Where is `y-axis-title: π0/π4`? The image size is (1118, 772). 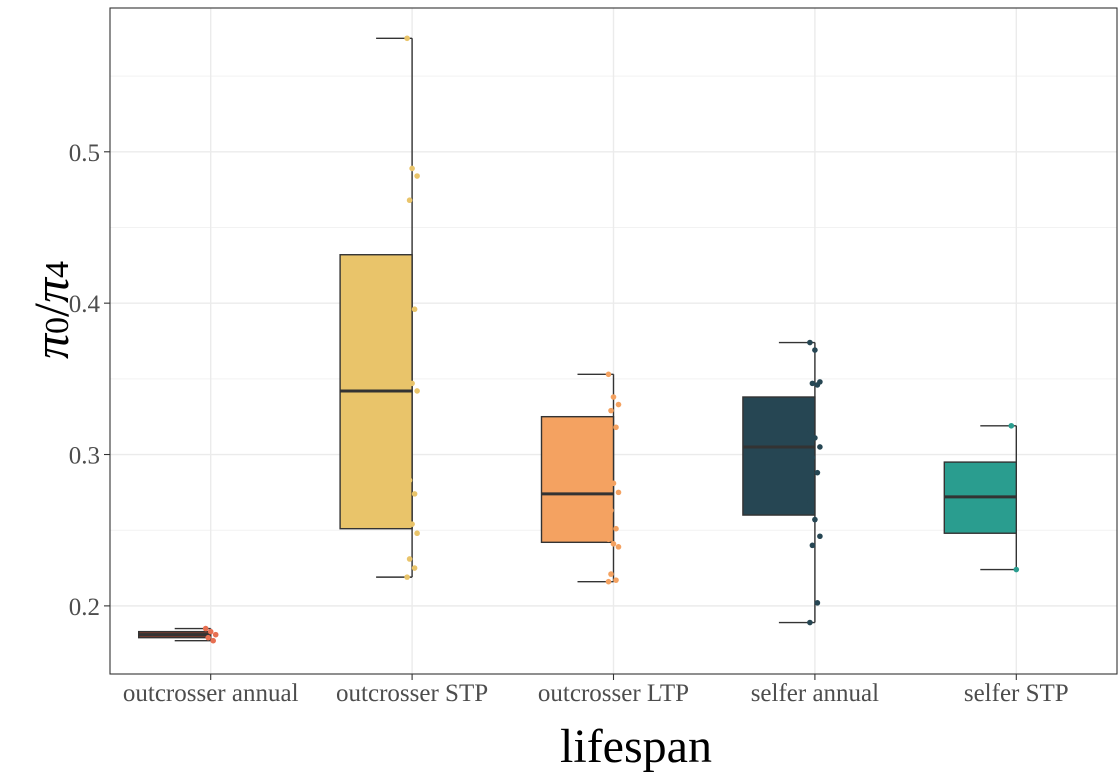
y-axis-title: π0/π4 is located at coordinates (51, 310).